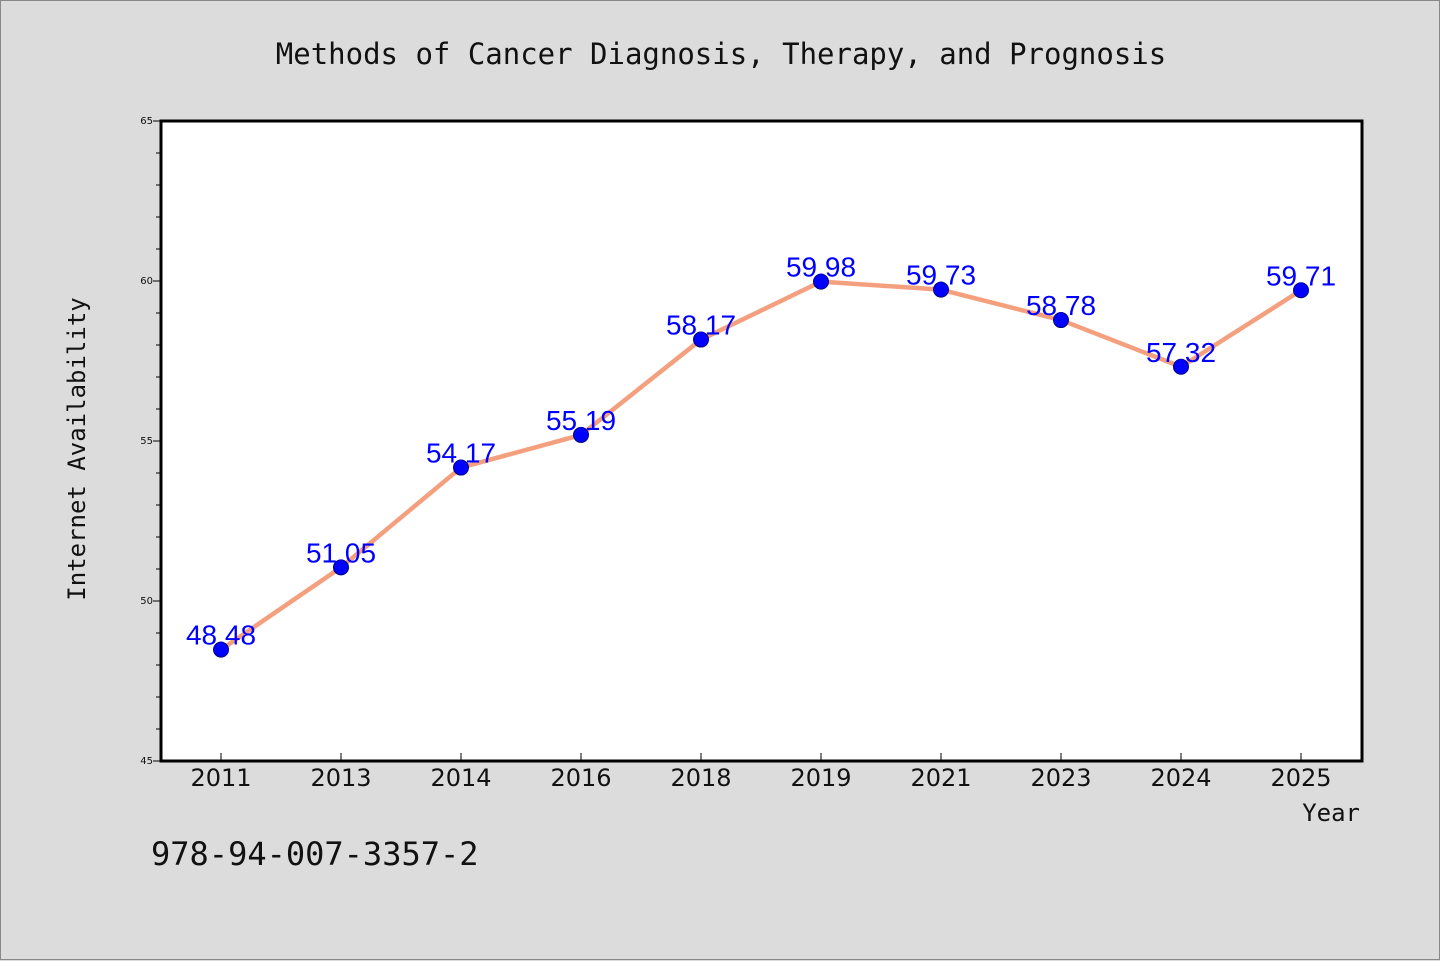  What do you see at coordinates (461, 453) in the screenshot?
I see `data-label: 54.17` at bounding box center [461, 453].